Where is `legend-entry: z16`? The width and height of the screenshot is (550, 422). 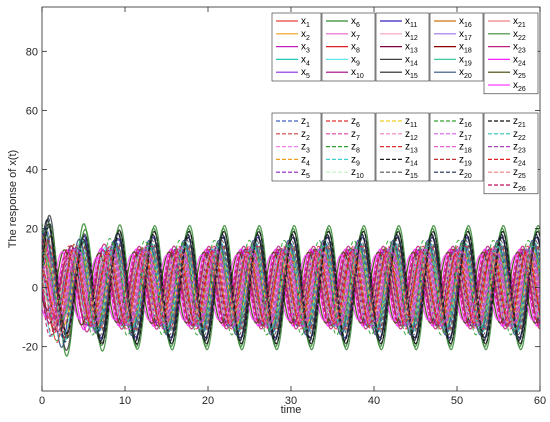
legend-entry: z16 is located at coordinates (465, 122).